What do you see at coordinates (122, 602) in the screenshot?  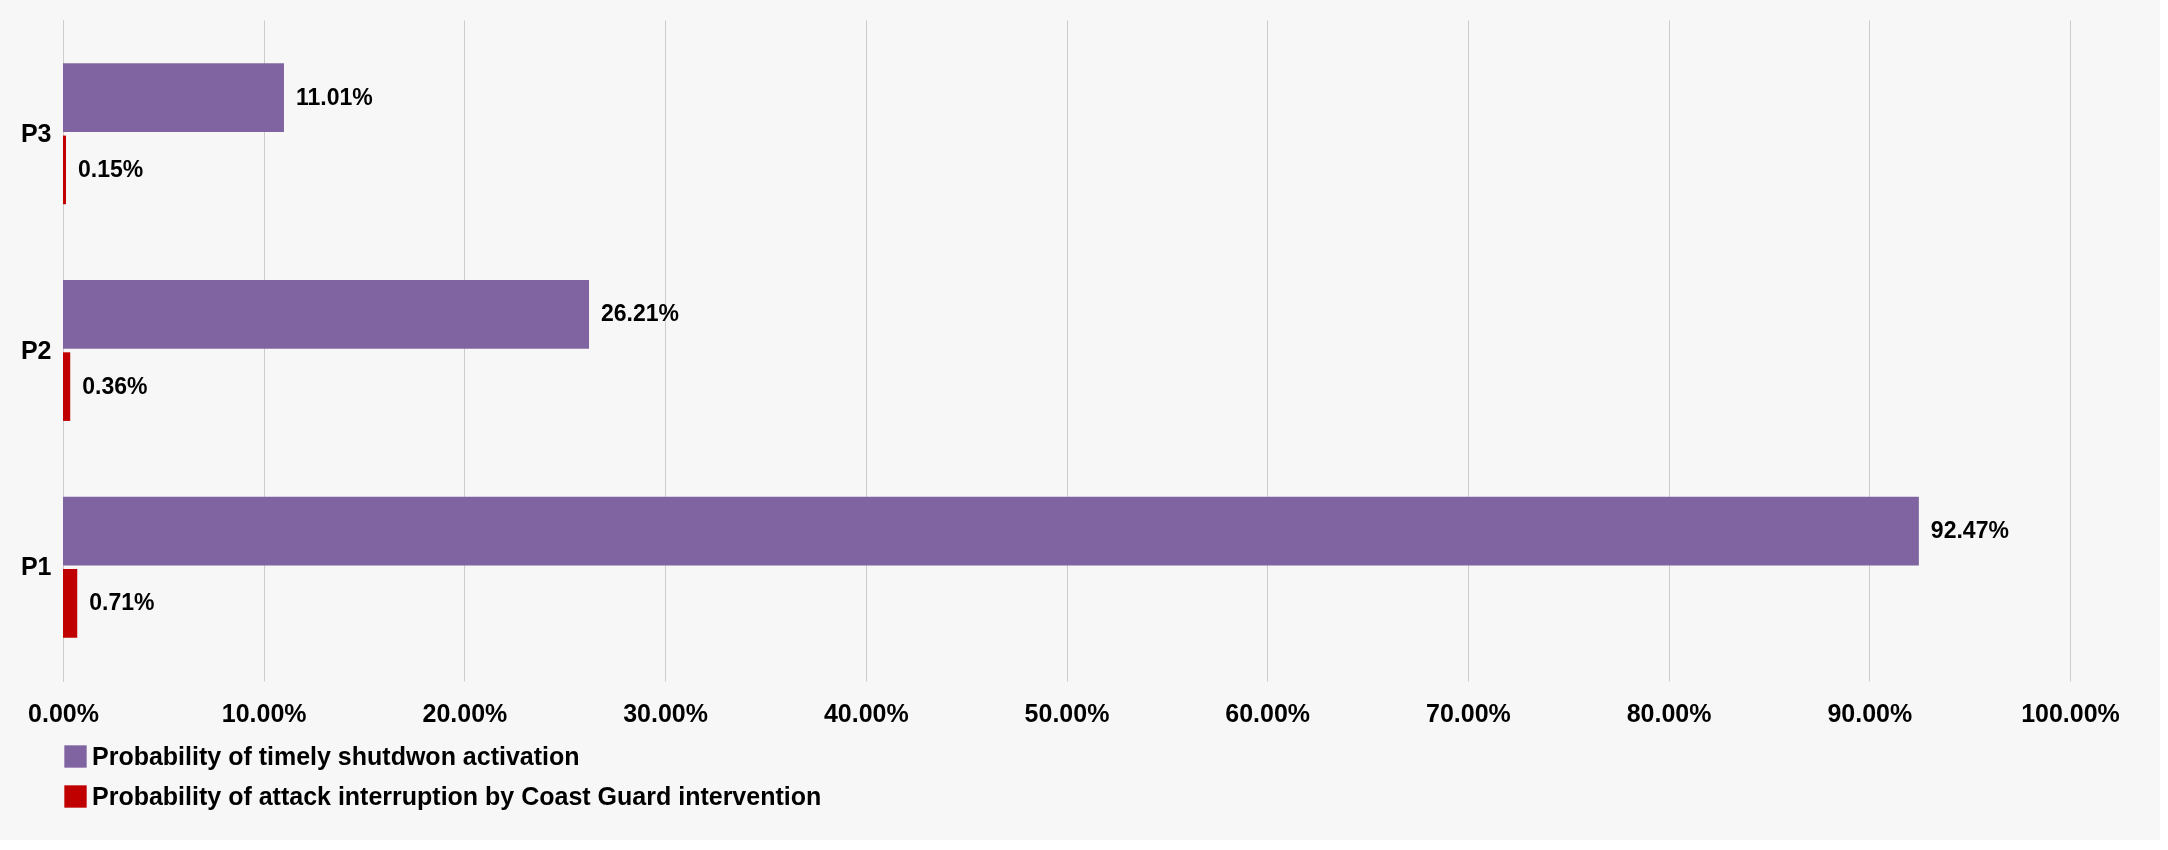 I see `data-label: 0.71%` at bounding box center [122, 602].